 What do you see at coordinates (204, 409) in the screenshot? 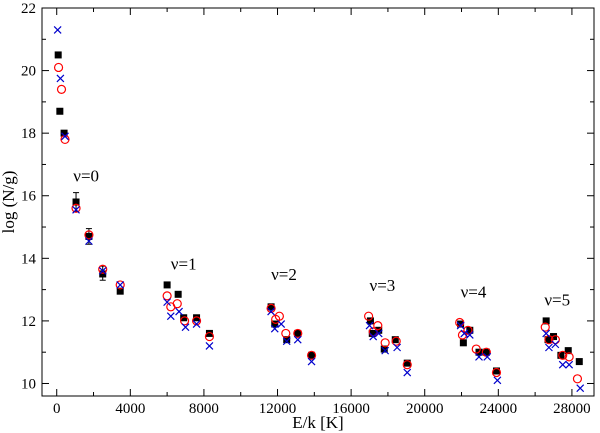
I see `x-tick-label: 8000` at bounding box center [204, 409].